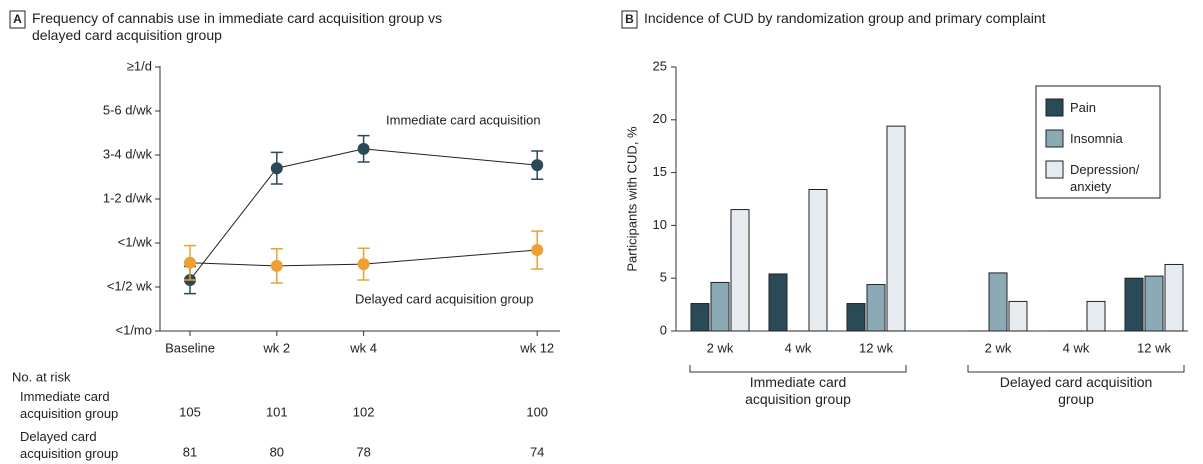  Describe the element at coordinates (663, 277) in the screenshot. I see `y-tick-label: 5` at that location.